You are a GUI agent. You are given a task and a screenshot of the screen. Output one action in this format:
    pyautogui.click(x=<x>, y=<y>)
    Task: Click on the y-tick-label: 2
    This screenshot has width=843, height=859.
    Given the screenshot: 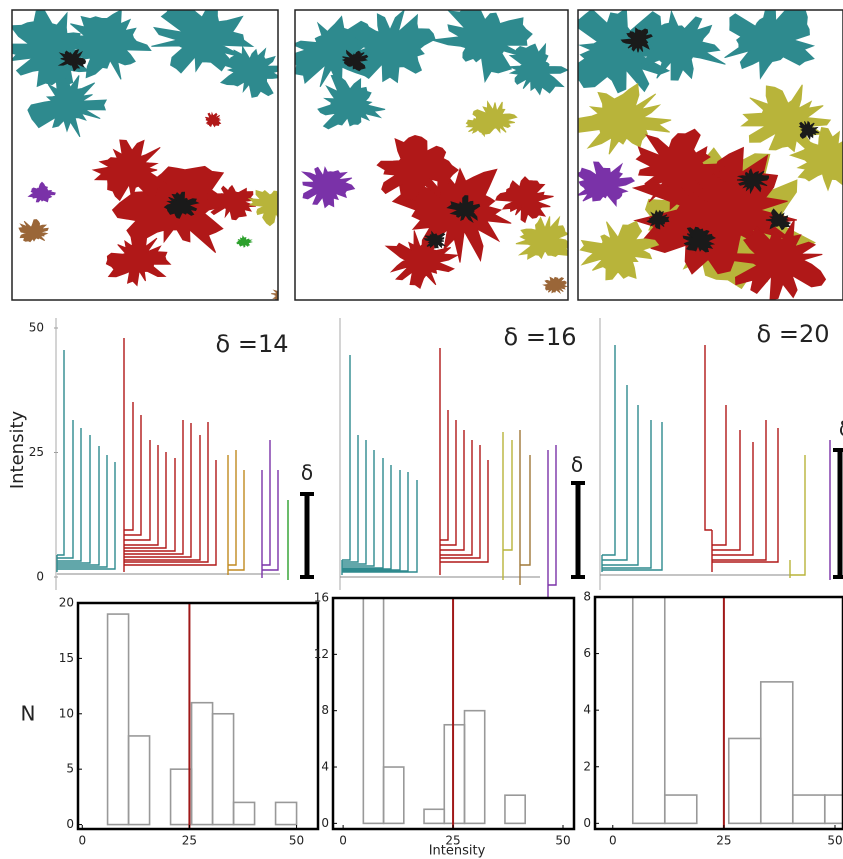 What is the action you would take?
    pyautogui.click(x=587, y=766)
    